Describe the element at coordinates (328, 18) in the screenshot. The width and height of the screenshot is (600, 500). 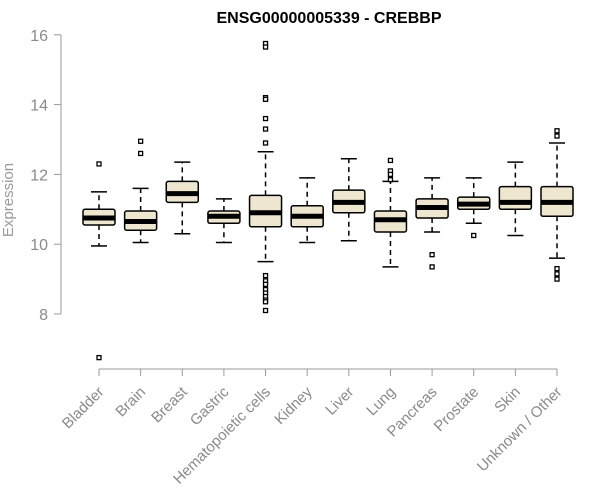
I see `chart-title: ENSG00000005339 - CREBBP` at that location.